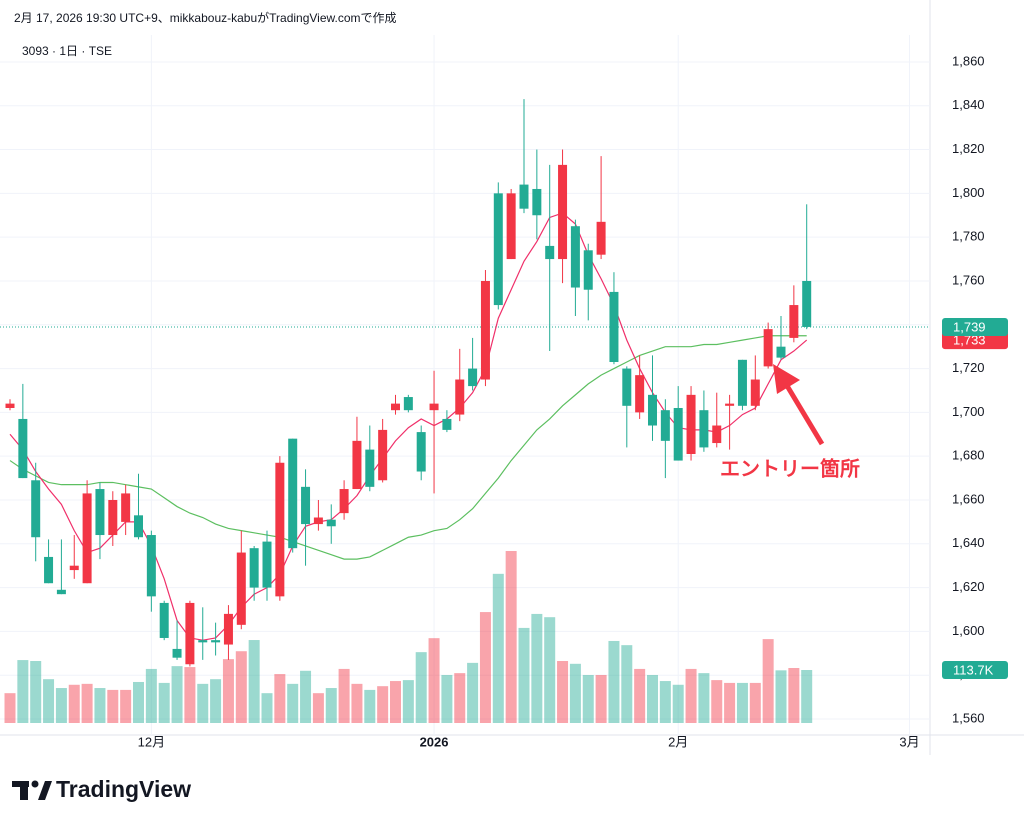 This screenshot has width=1024, height=825. What do you see at coordinates (968, 455) in the screenshot?
I see `y-tick-label: 1,680` at bounding box center [968, 455].